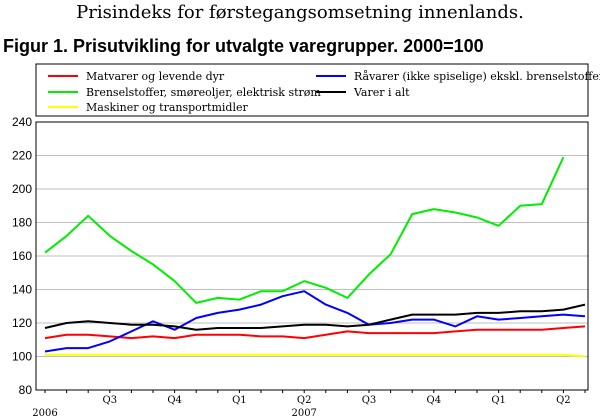 The width and height of the screenshot is (600, 420). Describe the element at coordinates (22, 189) in the screenshot. I see `y-tick-label: 200` at that location.